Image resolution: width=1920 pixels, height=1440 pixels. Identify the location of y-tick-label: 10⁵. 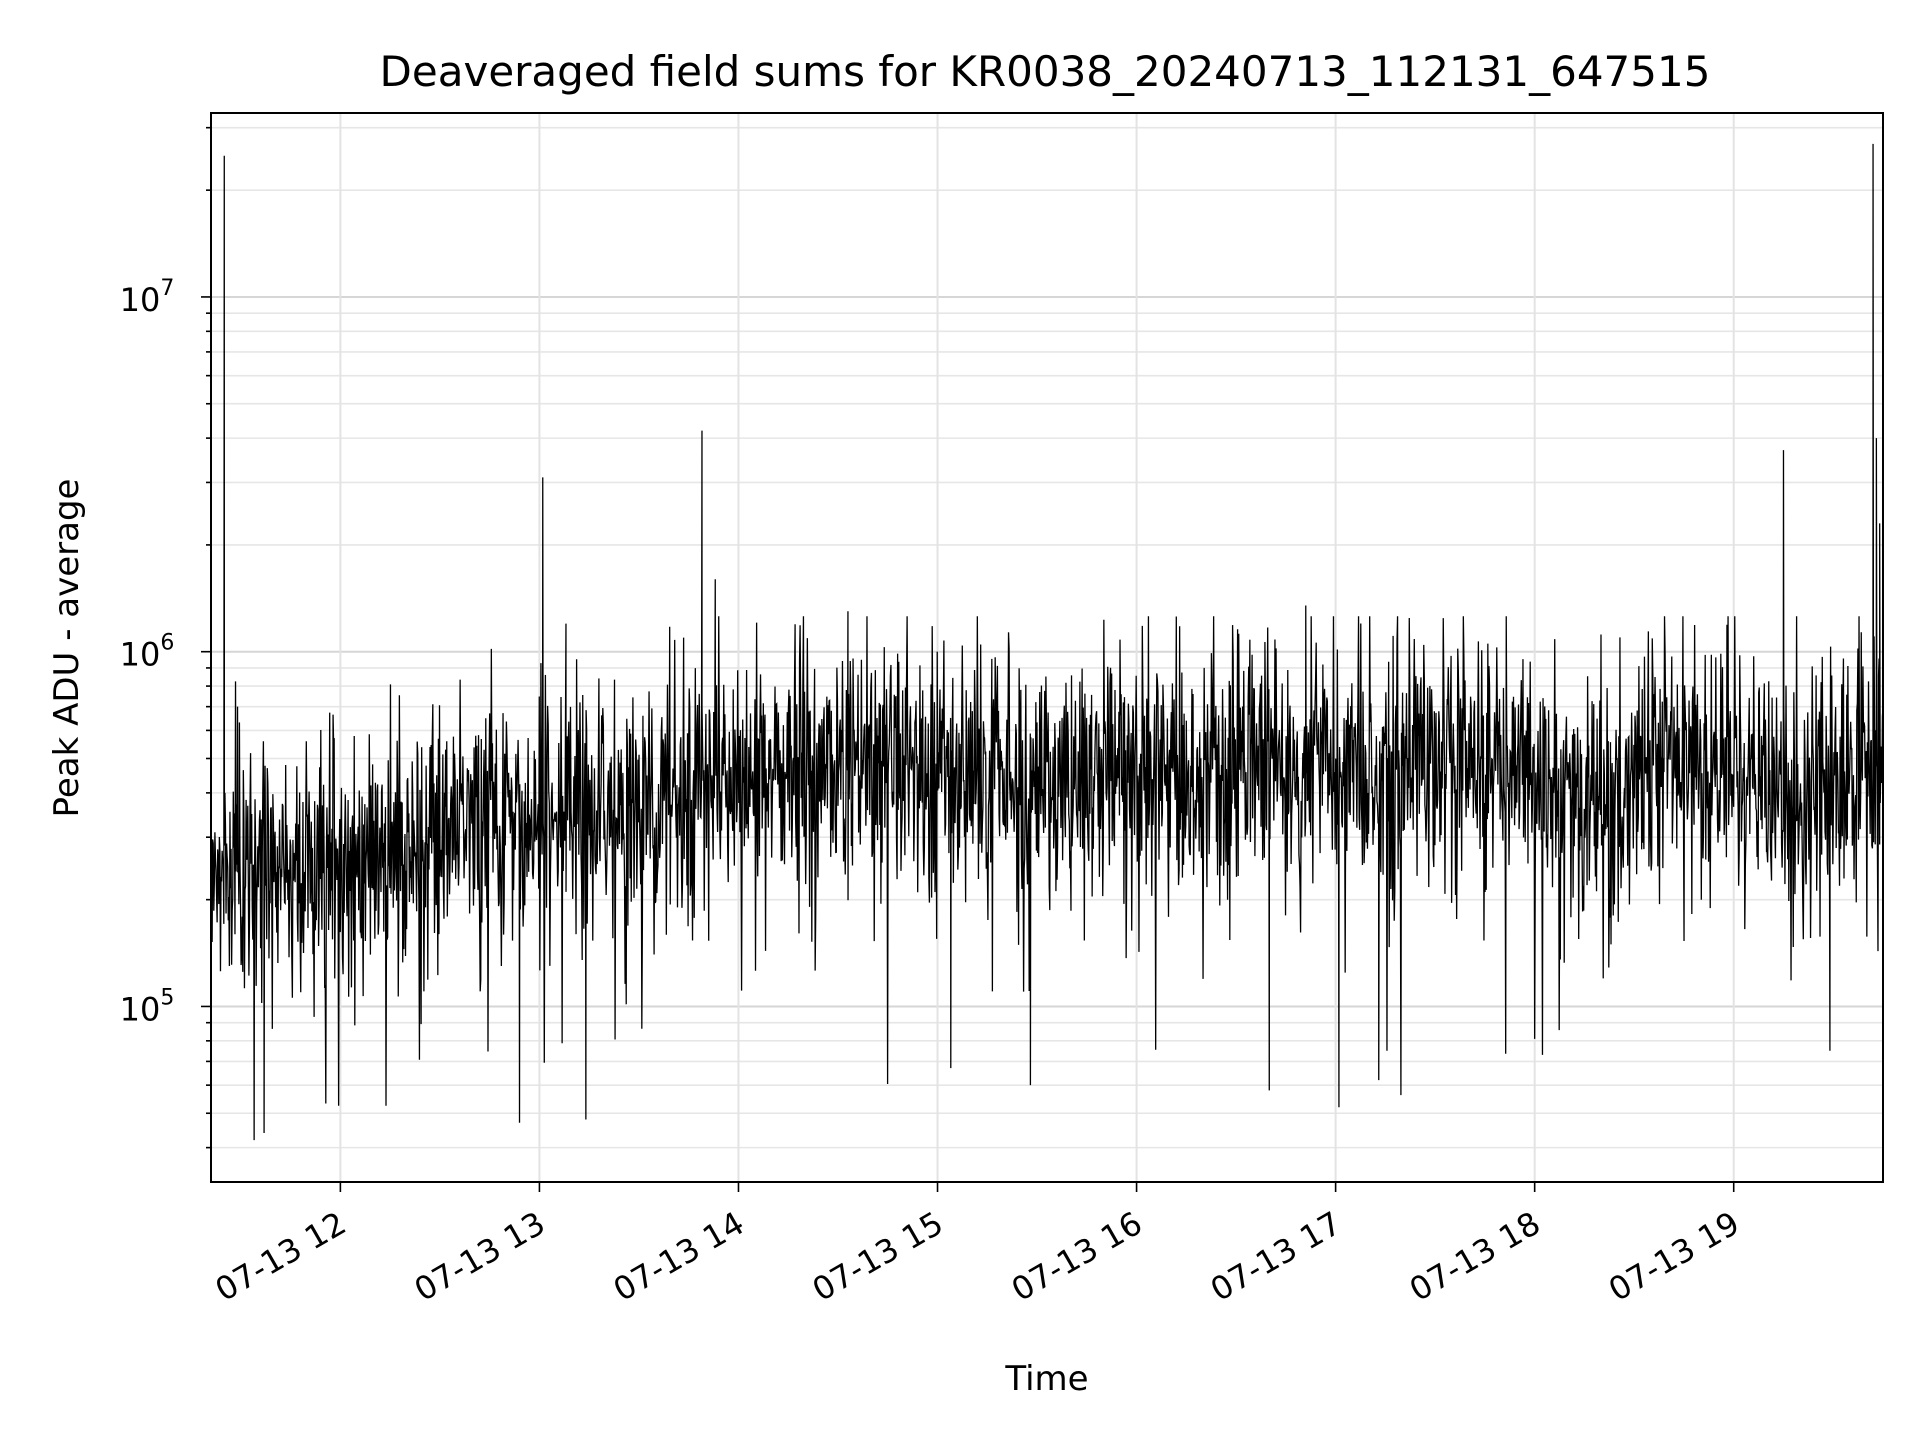
(147, 1006).